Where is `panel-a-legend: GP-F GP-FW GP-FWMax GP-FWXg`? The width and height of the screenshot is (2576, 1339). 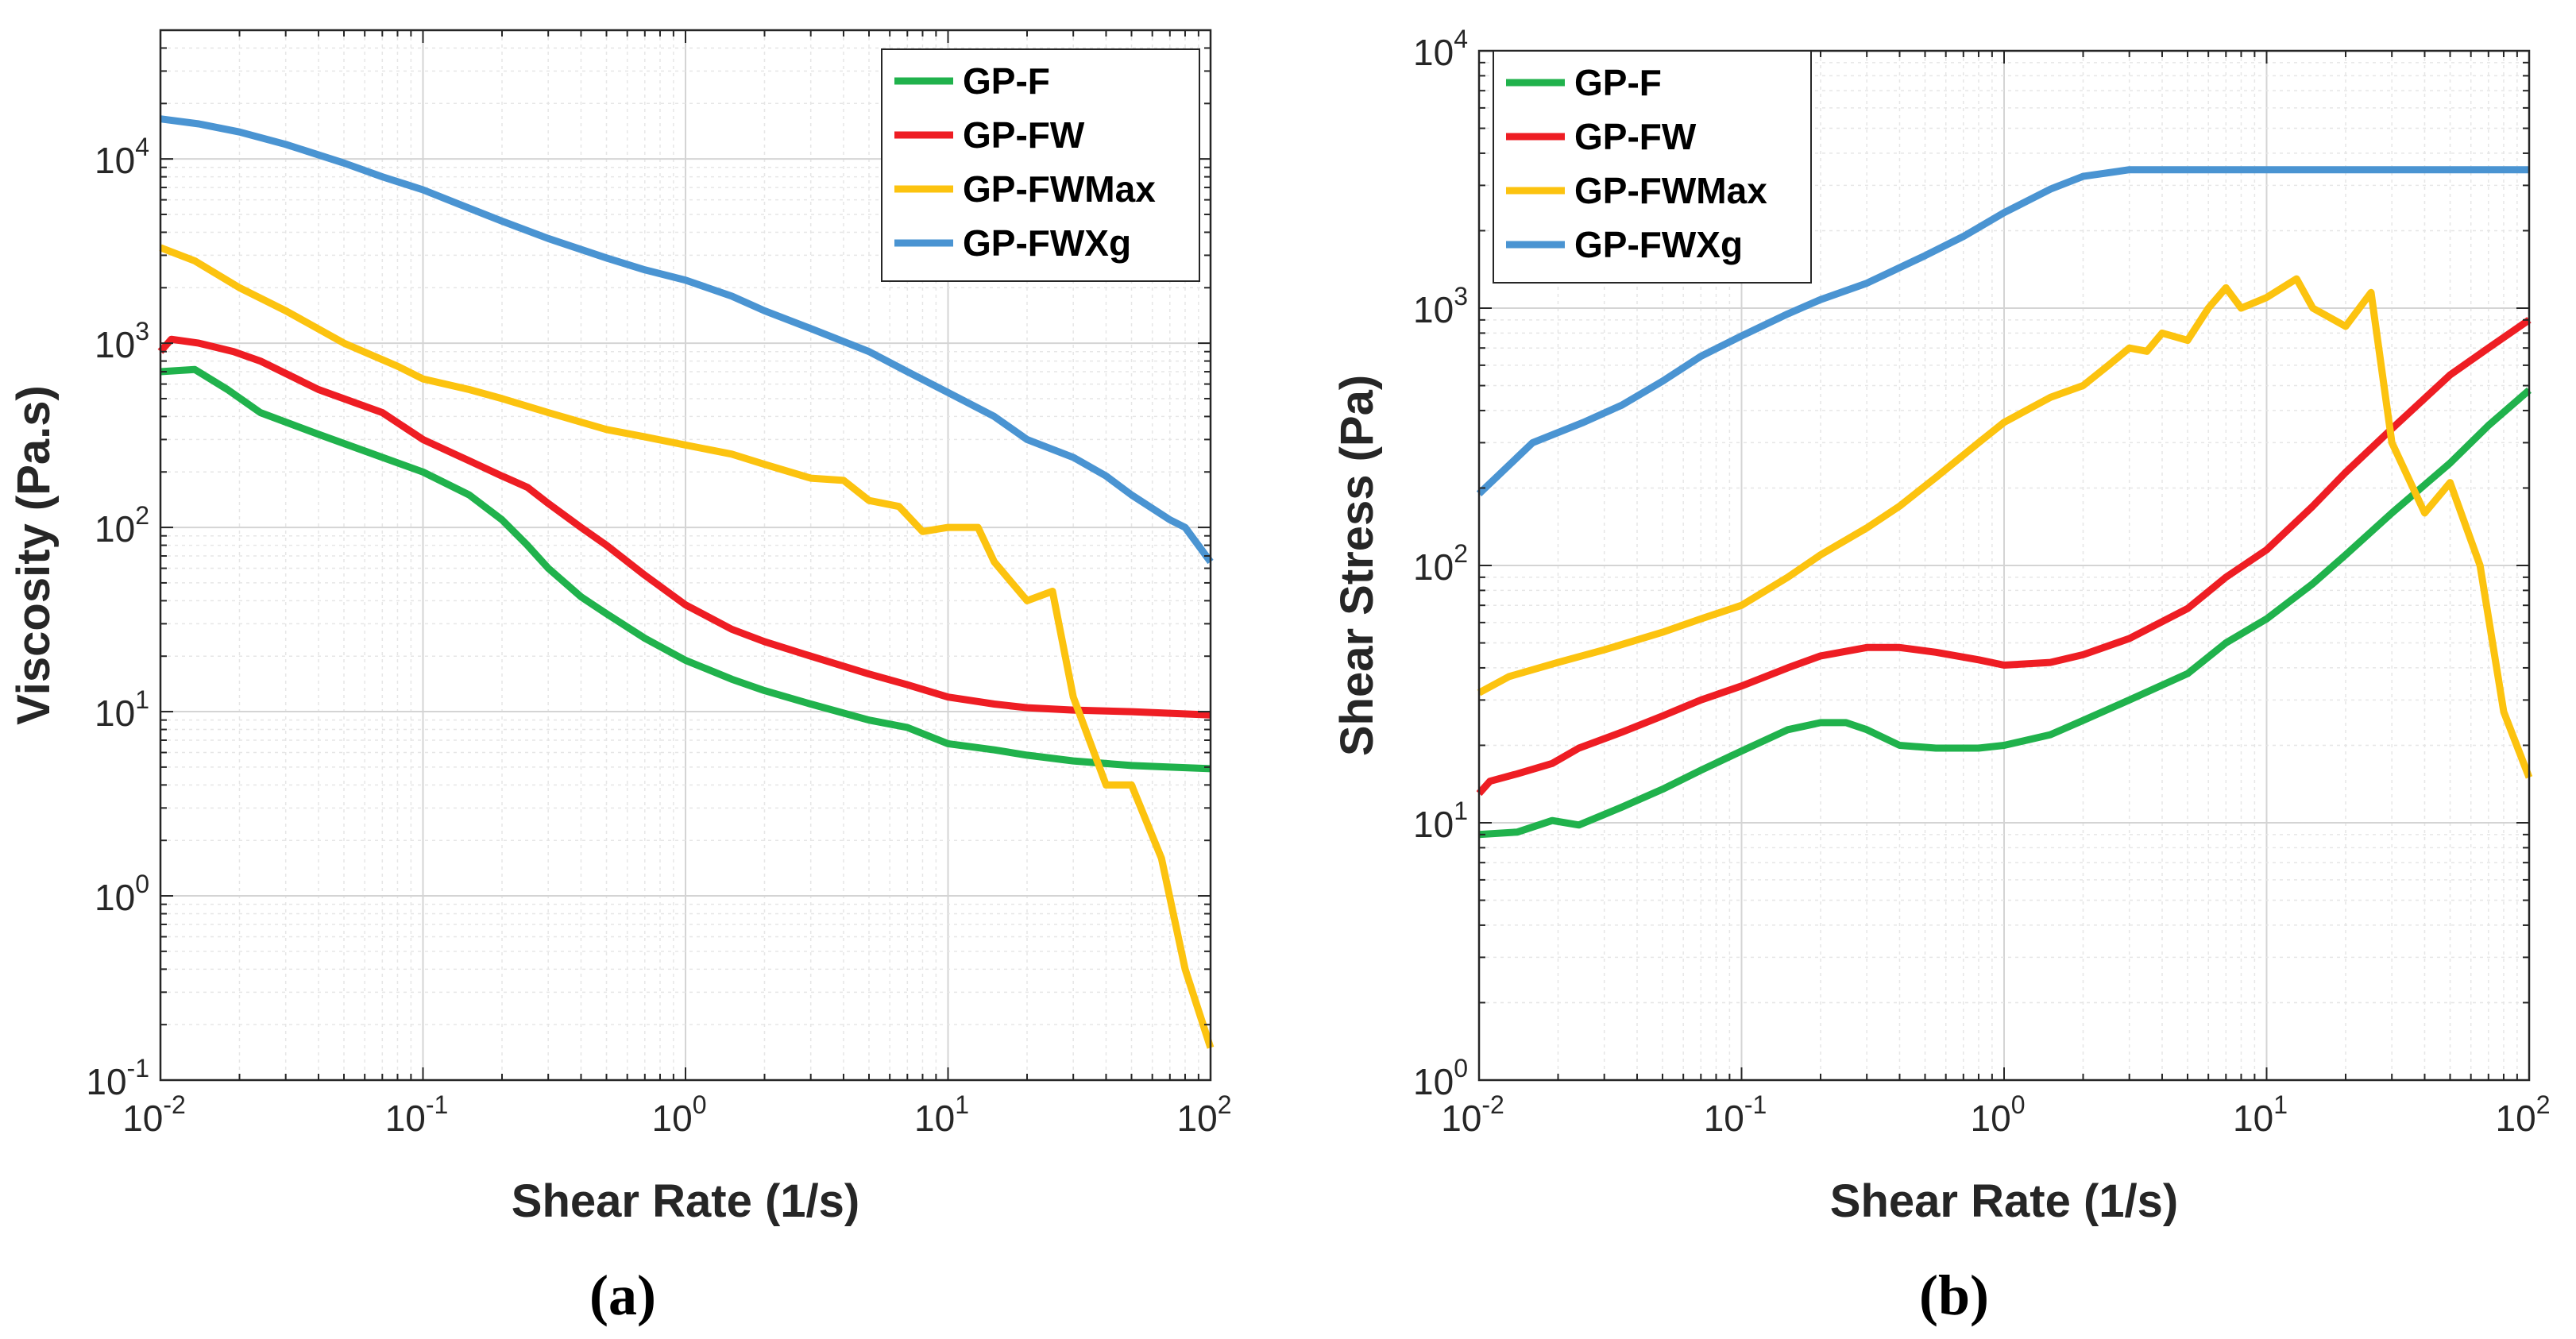
panel-a-legend: GP-F GP-FW GP-FWMax GP-FWXg is located at coordinates (1040, 165).